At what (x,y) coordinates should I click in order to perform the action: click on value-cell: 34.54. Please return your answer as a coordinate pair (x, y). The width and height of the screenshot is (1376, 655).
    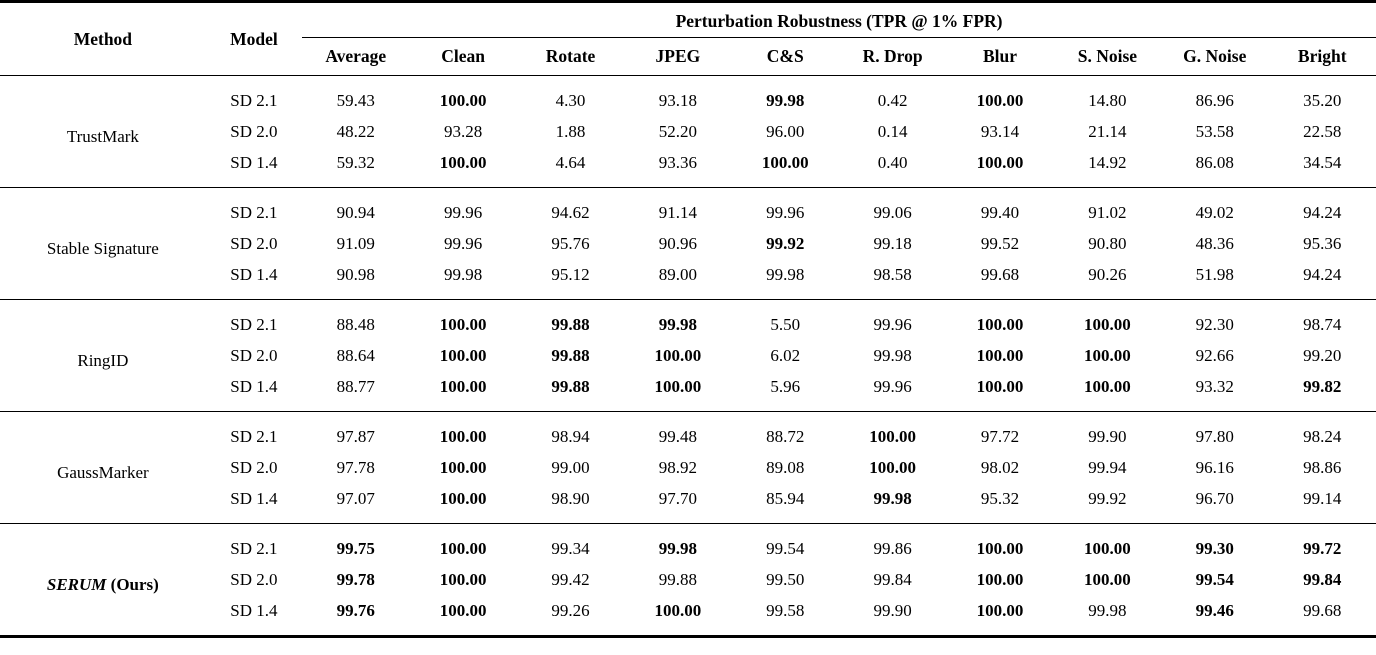
    Looking at the image, I should click on (1322, 162).